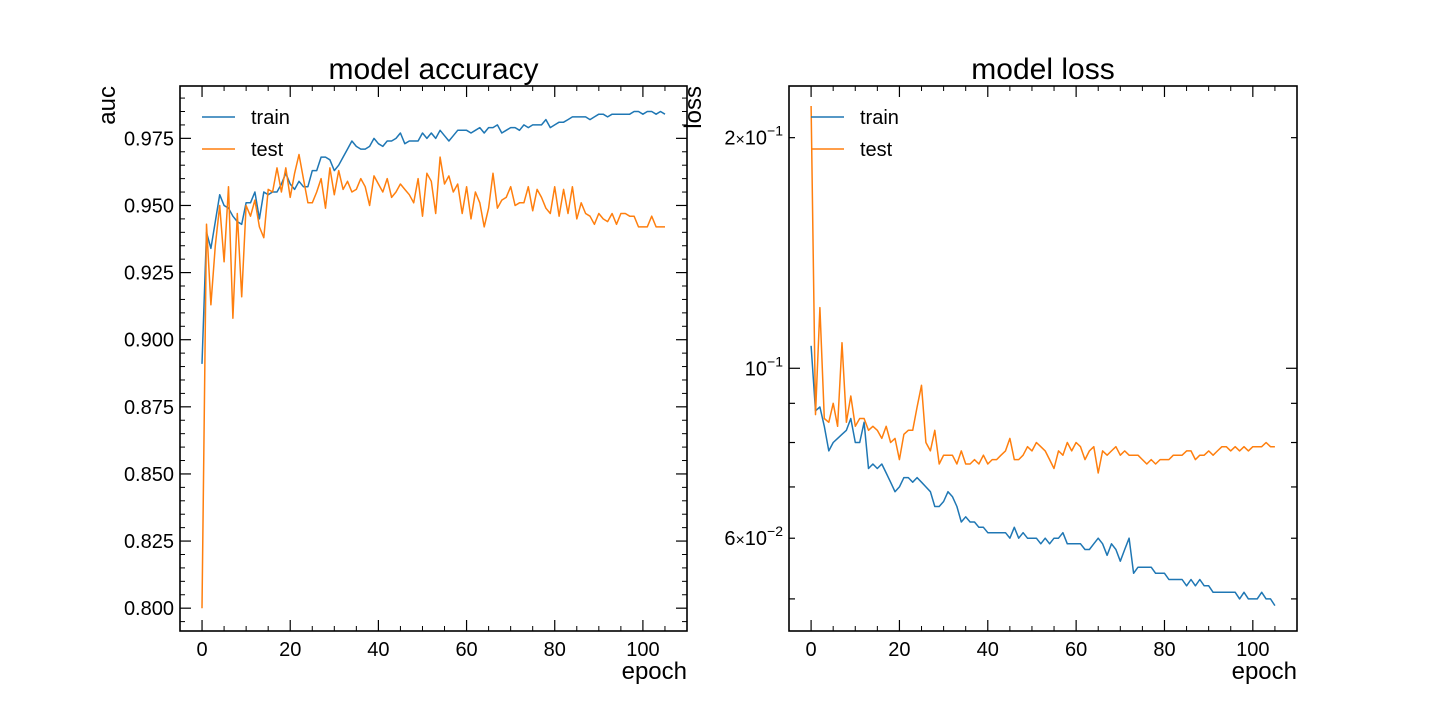 Image resolution: width=1440 pixels, height=720 pixels. What do you see at coordinates (149, 542) in the screenshot?
I see `y-tick-label: 0.825` at bounding box center [149, 542].